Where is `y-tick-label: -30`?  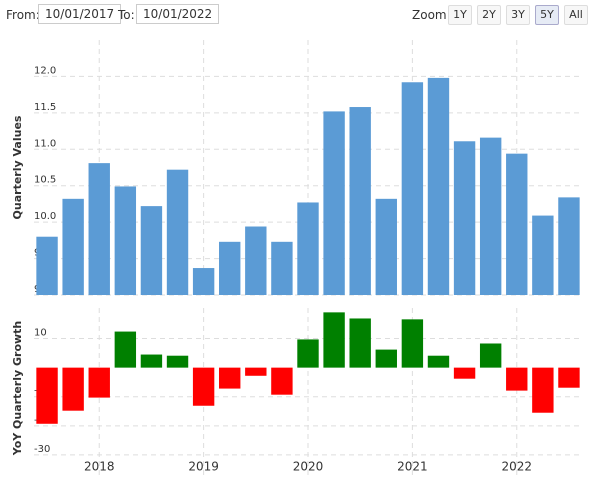 y-tick-label: -30 is located at coordinates (42, 449).